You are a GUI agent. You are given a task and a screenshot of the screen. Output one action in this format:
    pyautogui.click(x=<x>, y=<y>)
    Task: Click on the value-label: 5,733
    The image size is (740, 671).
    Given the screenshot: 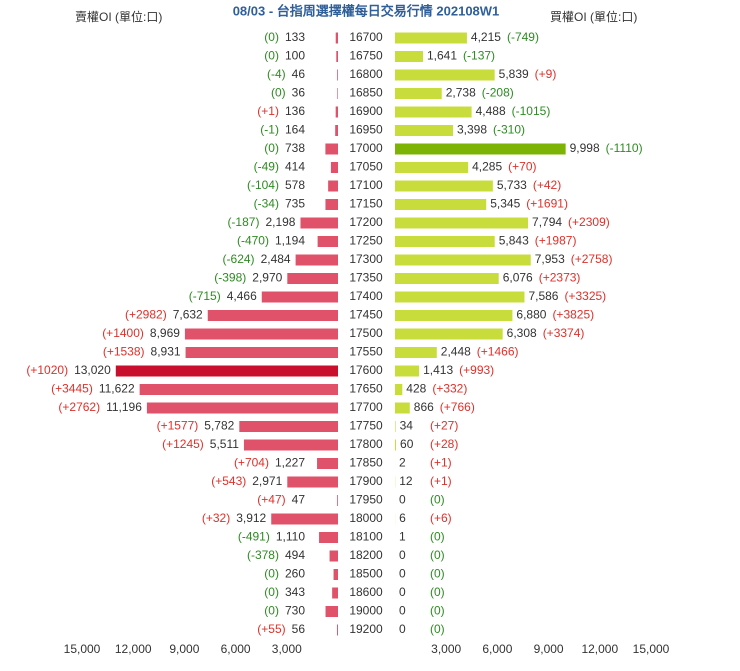 What is the action you would take?
    pyautogui.click(x=512, y=185)
    